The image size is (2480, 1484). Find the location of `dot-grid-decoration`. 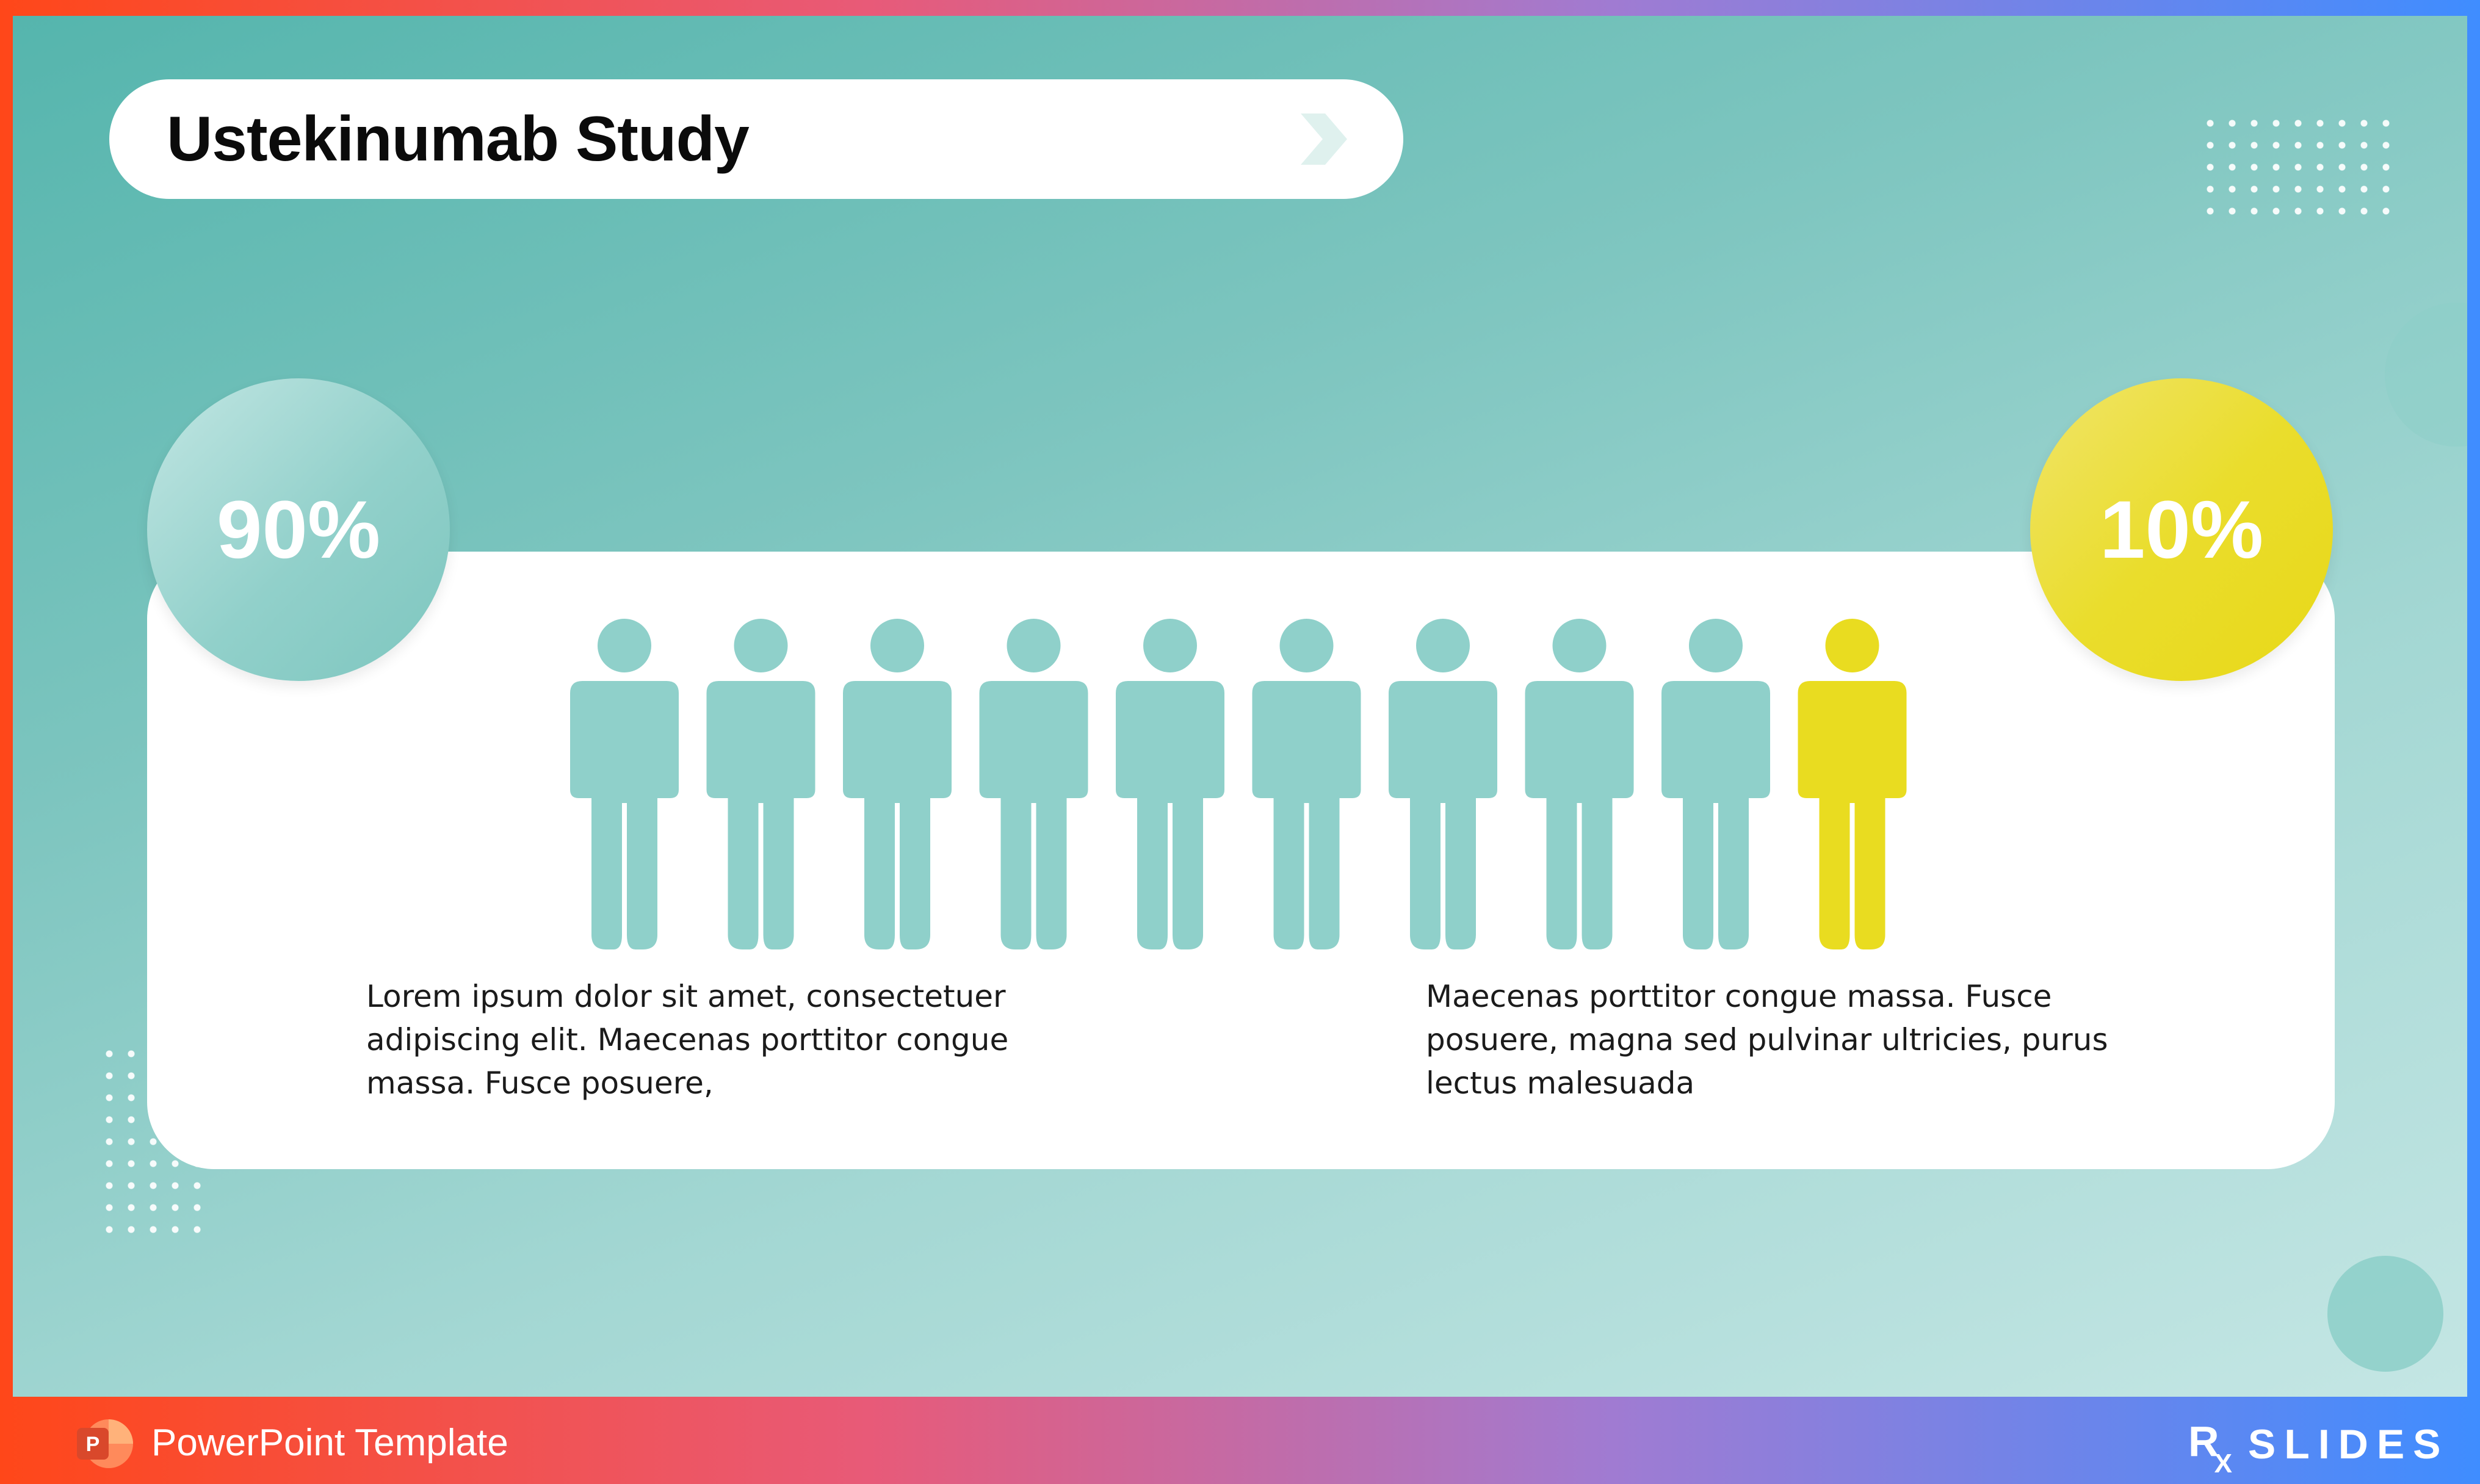

dot-grid-decoration is located at coordinates (2298, 167).